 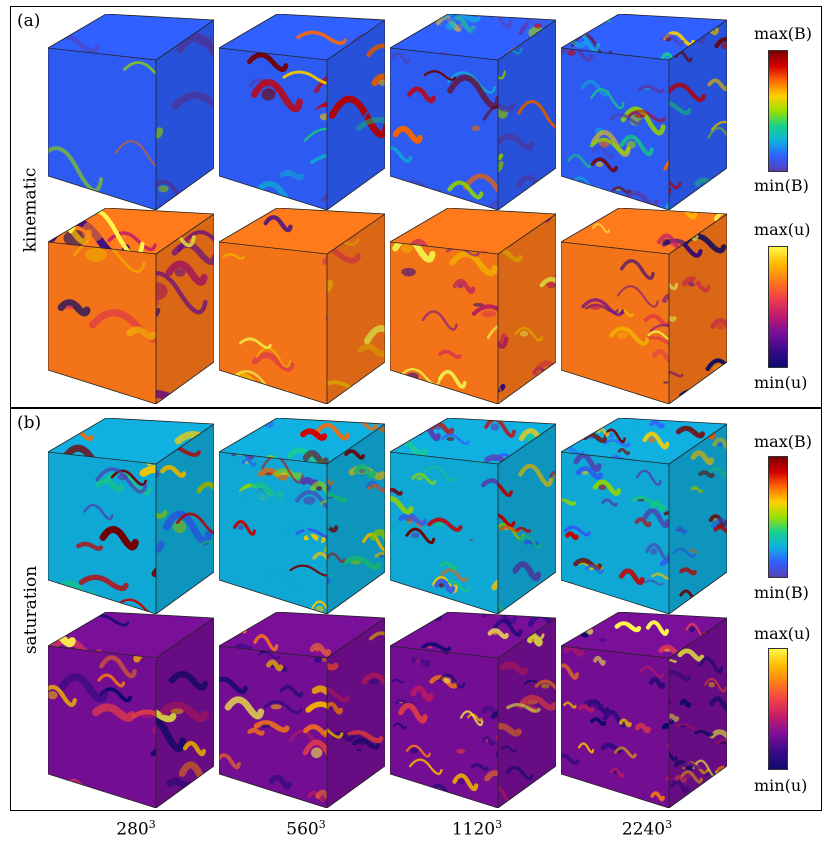 What do you see at coordinates (778, 111) in the screenshot?
I see `colorbar-B-kinematic` at bounding box center [778, 111].